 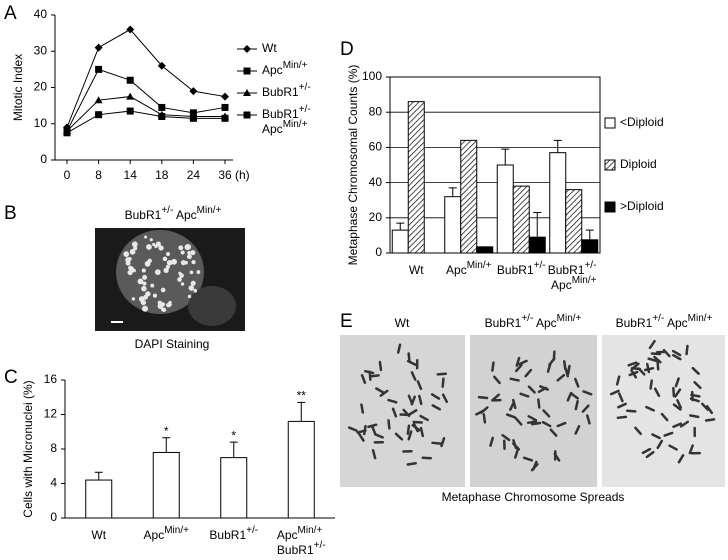 What do you see at coordinates (533, 497) in the screenshot?
I see `image-caption: Metaphase Chromosome Spreads` at bounding box center [533, 497].